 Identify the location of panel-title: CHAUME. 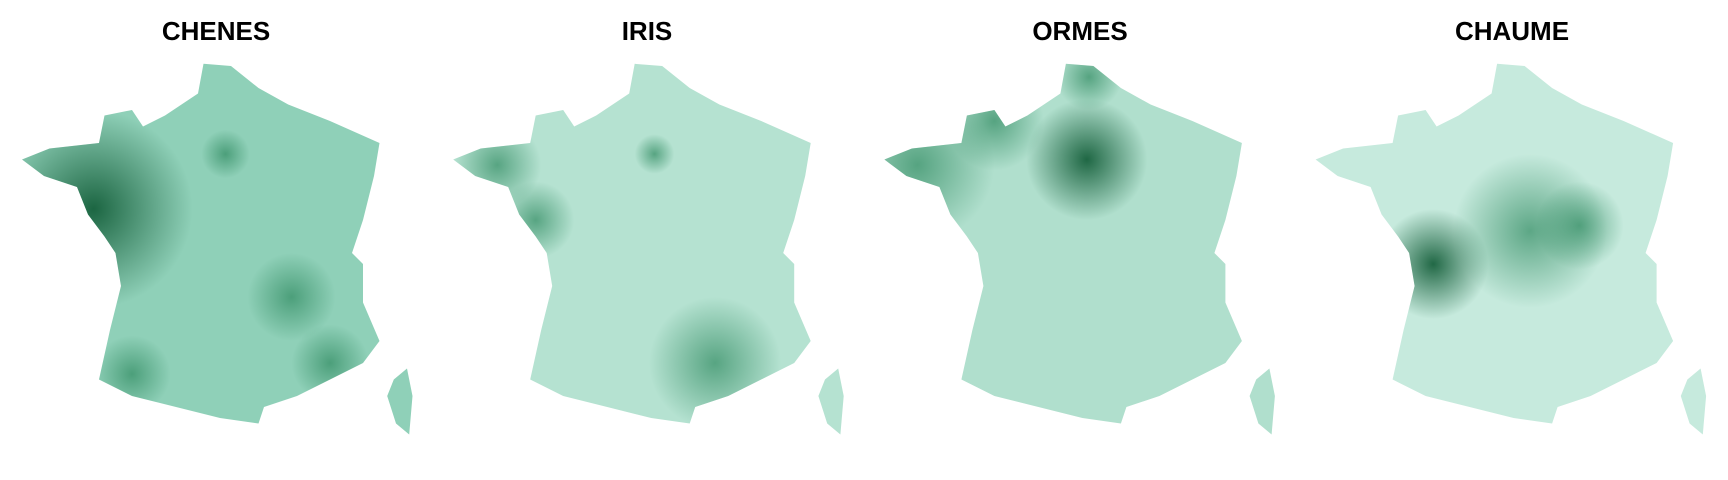
(1512, 31).